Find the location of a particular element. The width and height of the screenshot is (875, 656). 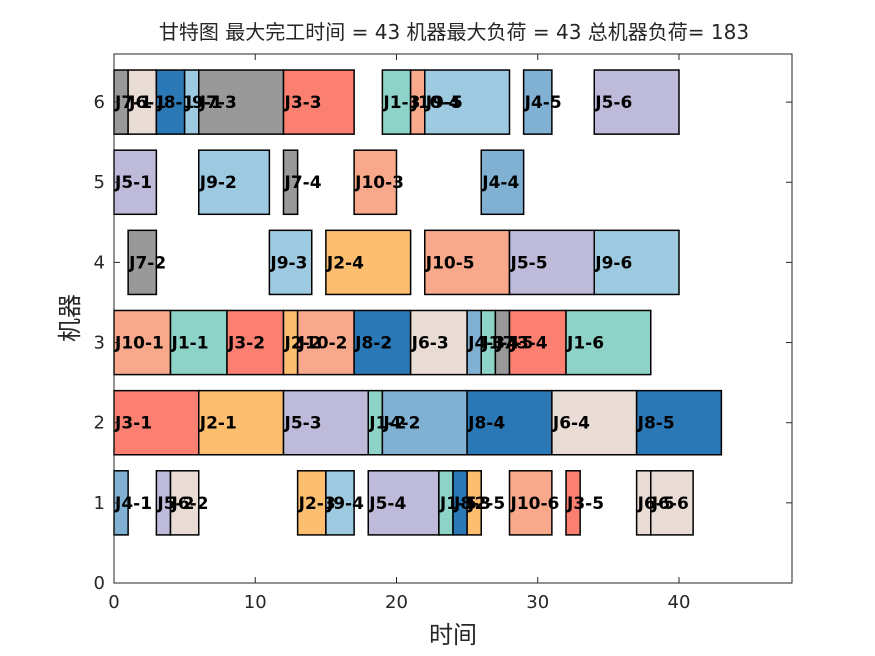

task-label: J5-2 is located at coordinates (175, 504).